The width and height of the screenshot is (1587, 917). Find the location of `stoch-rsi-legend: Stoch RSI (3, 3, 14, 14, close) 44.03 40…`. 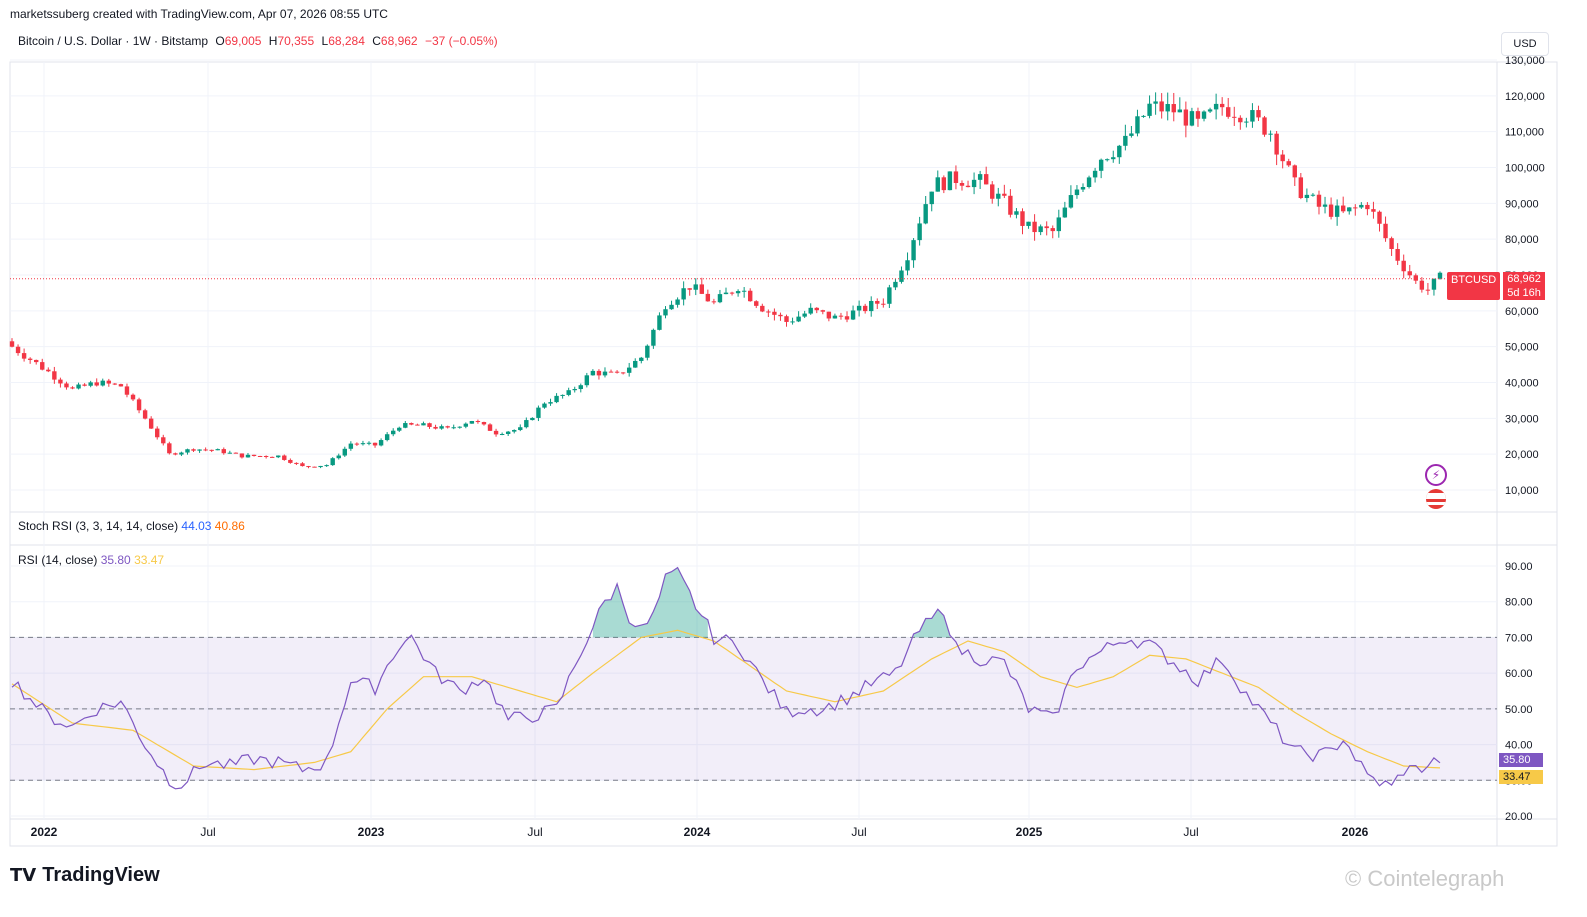

stoch-rsi-legend: Stoch RSI (3, 3, 14, 14, close) 44.03 40… is located at coordinates (131, 526).